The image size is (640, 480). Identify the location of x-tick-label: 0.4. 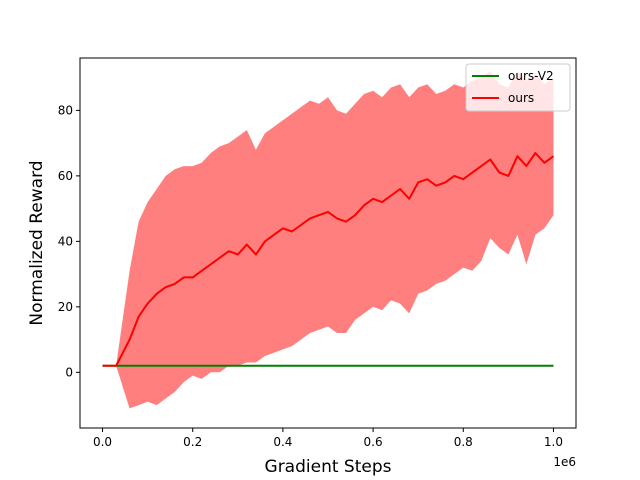
(282, 442).